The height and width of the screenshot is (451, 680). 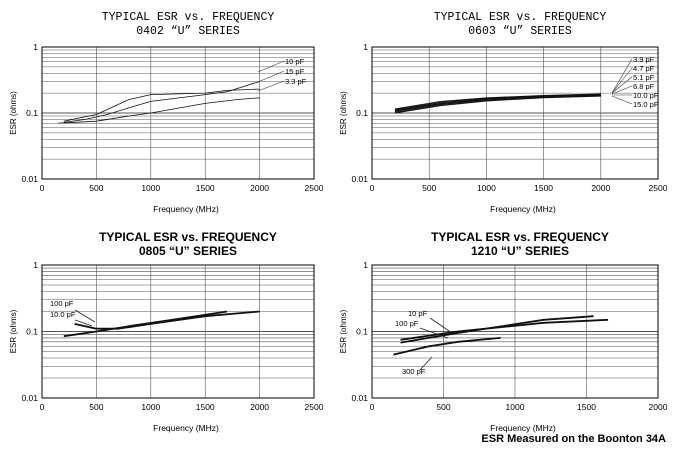 I want to click on series-line-6-8-pf, so click(x=497, y=103).